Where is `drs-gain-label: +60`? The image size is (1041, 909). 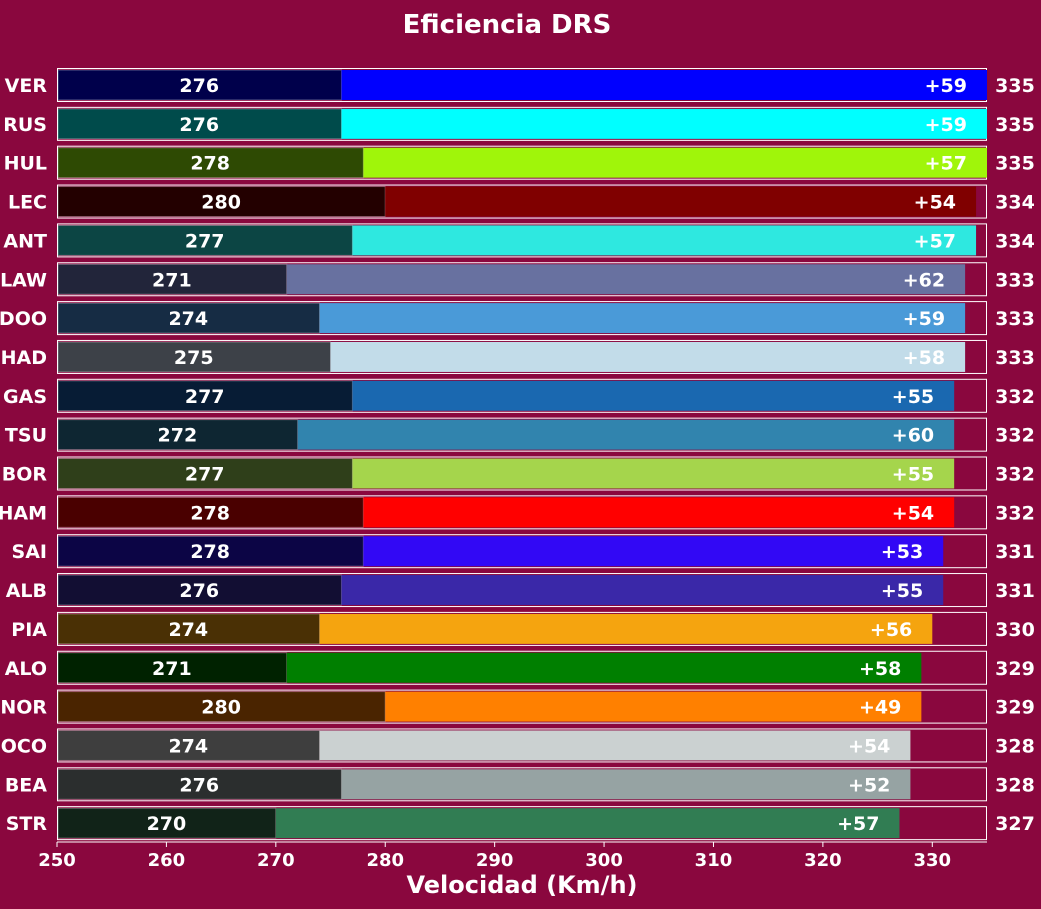
drs-gain-label: +60 is located at coordinates (913, 436).